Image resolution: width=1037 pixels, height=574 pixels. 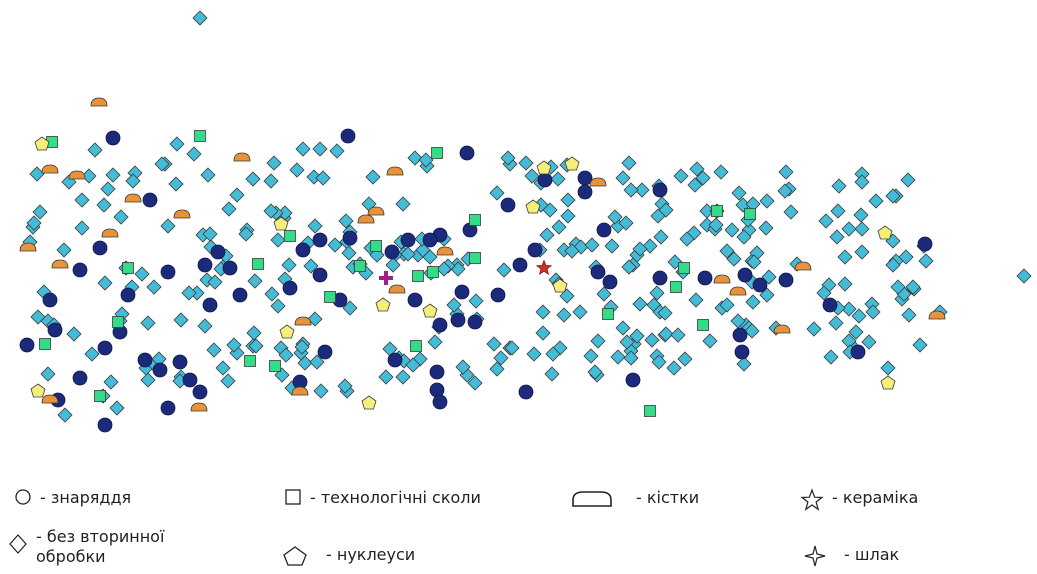 I want to click on diamond-outline-icon, so click(x=18, y=544).